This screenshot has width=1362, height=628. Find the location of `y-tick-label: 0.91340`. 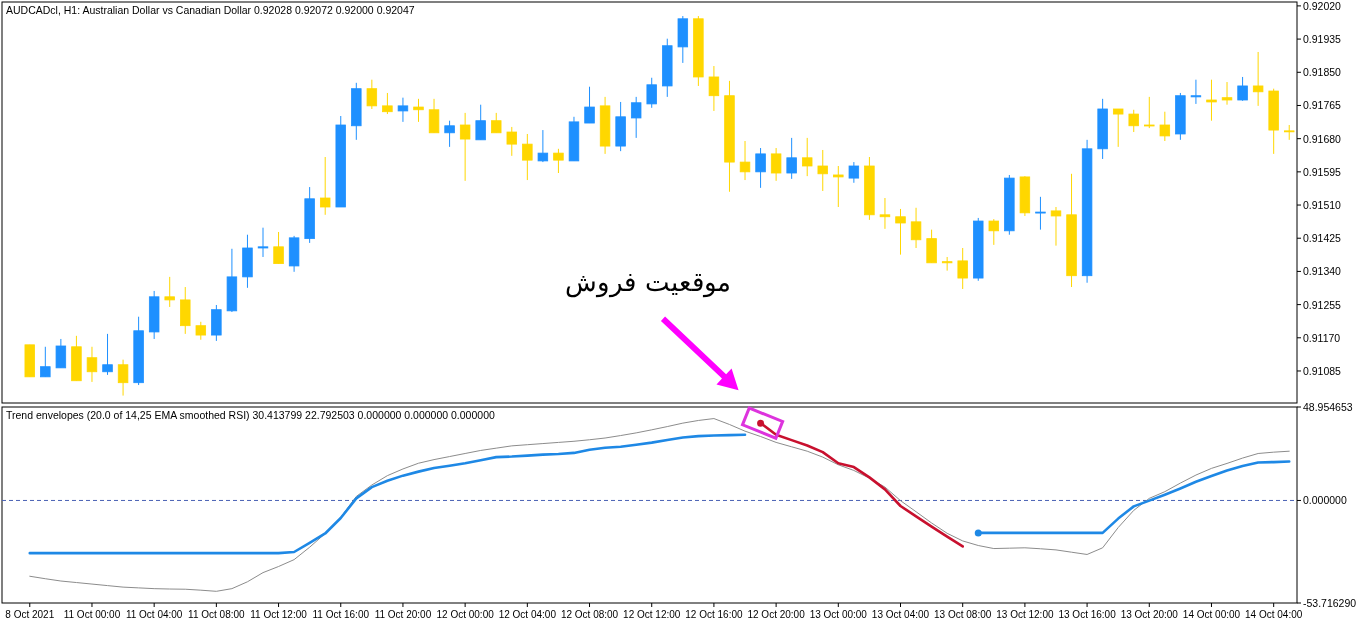

y-tick-label: 0.91340 is located at coordinates (1322, 271).